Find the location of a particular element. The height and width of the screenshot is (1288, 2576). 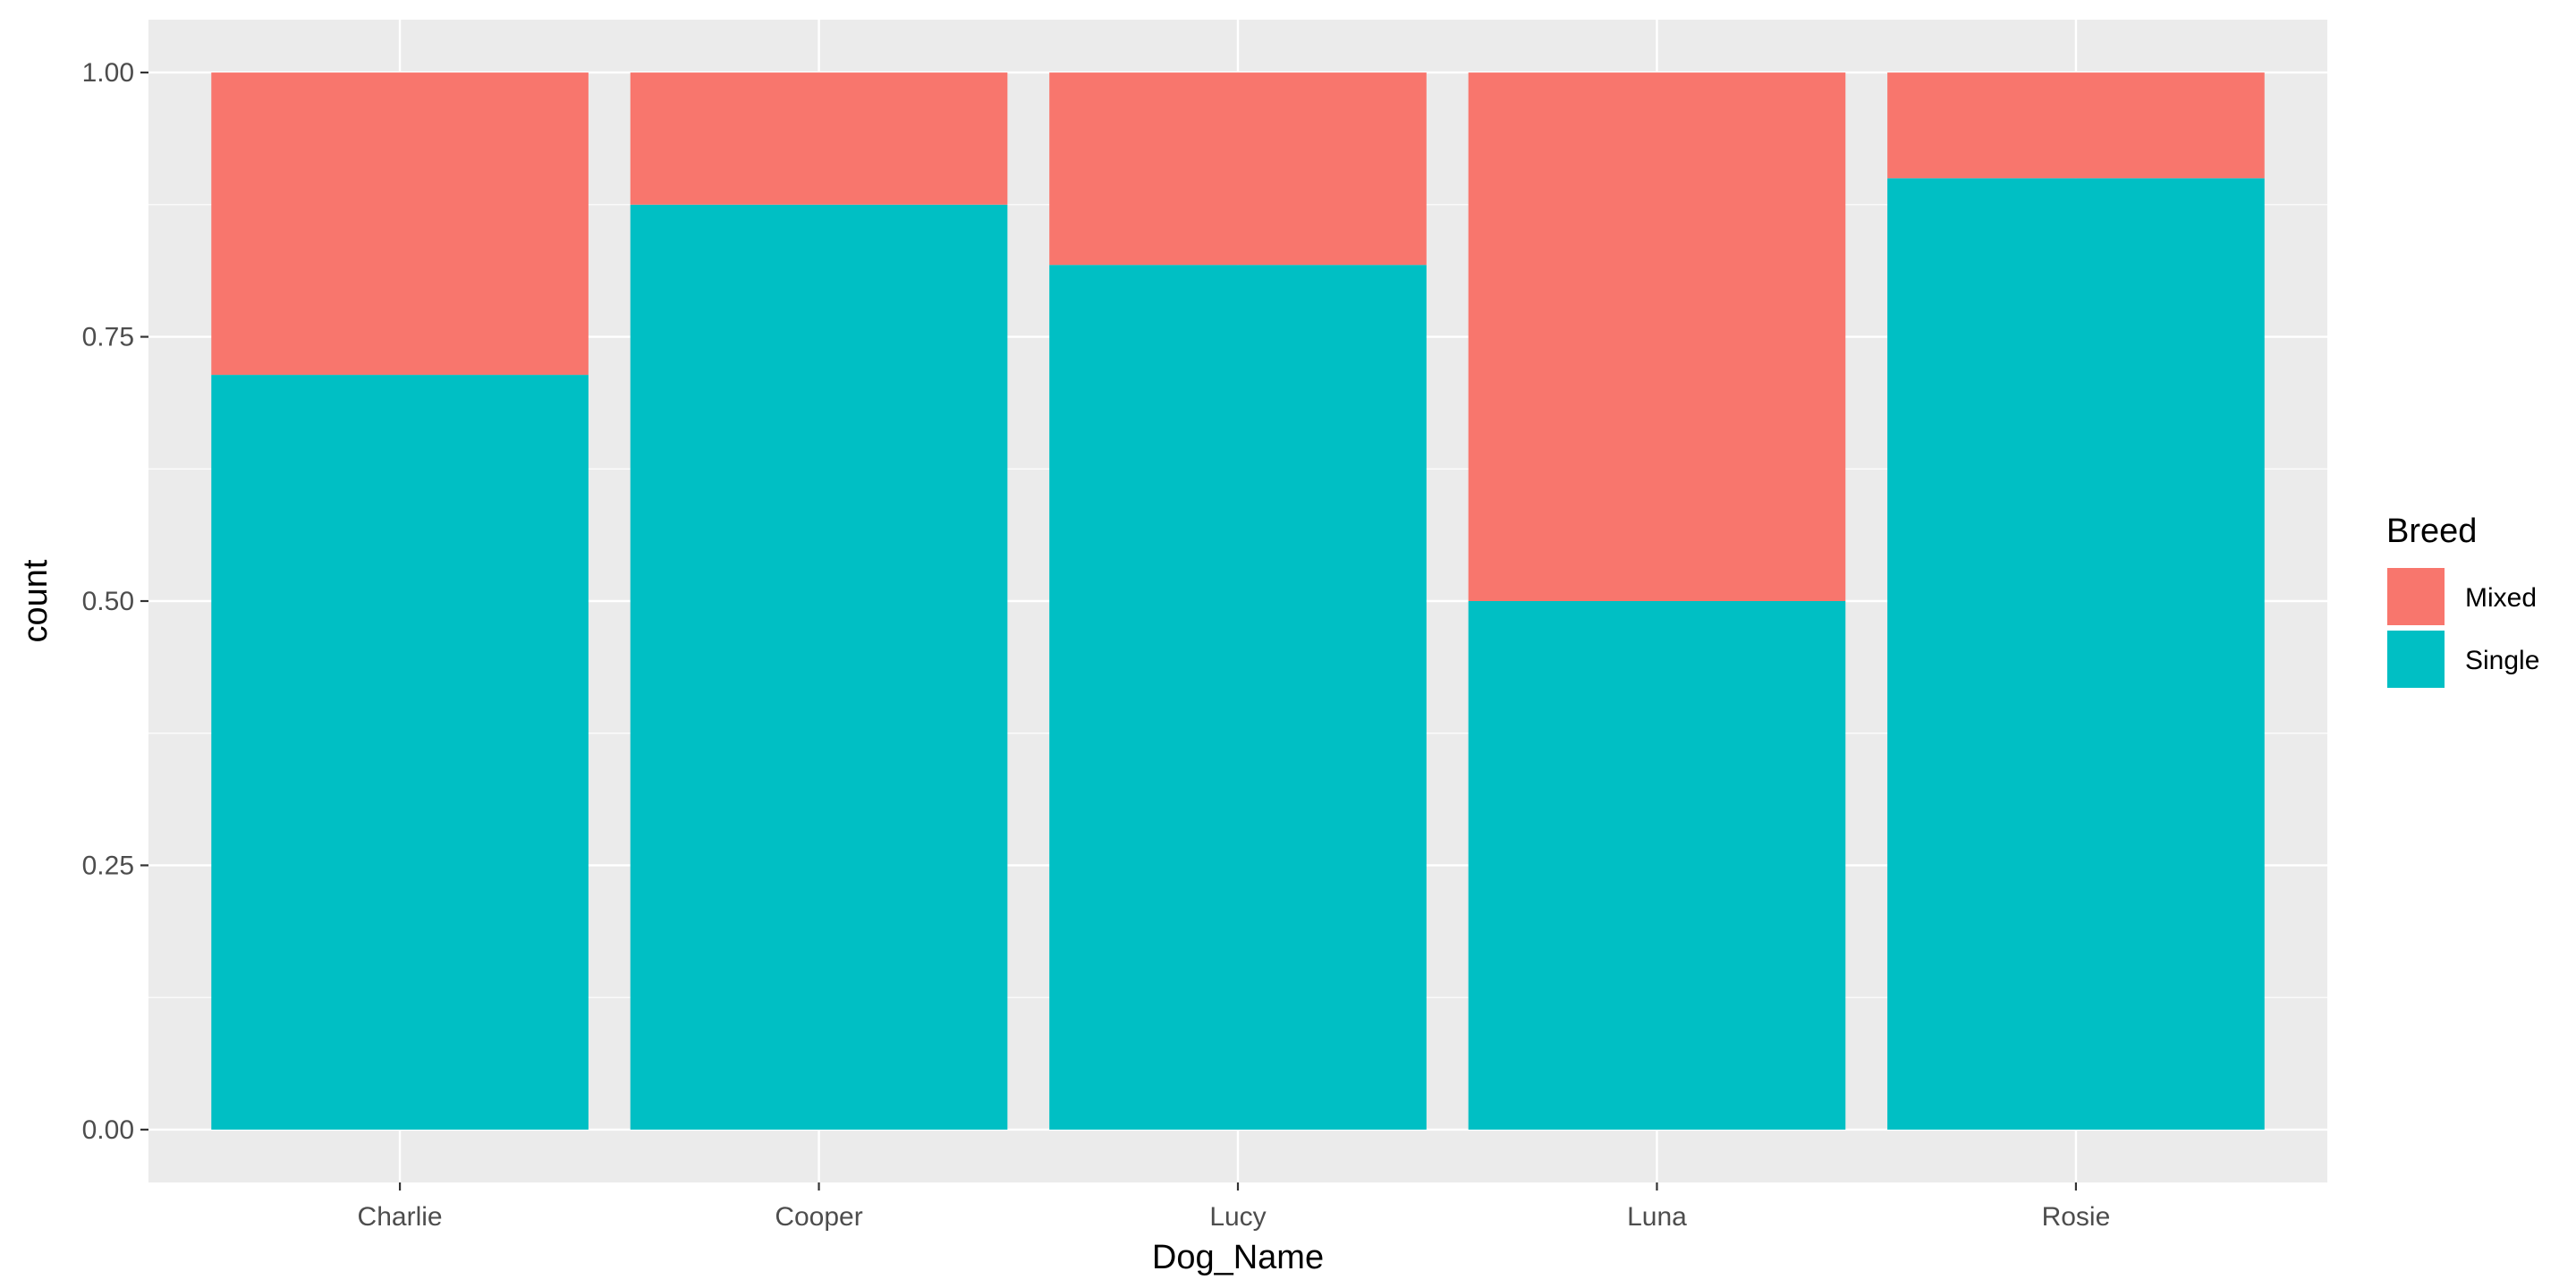

legend-title: Breed is located at coordinates (2431, 531).